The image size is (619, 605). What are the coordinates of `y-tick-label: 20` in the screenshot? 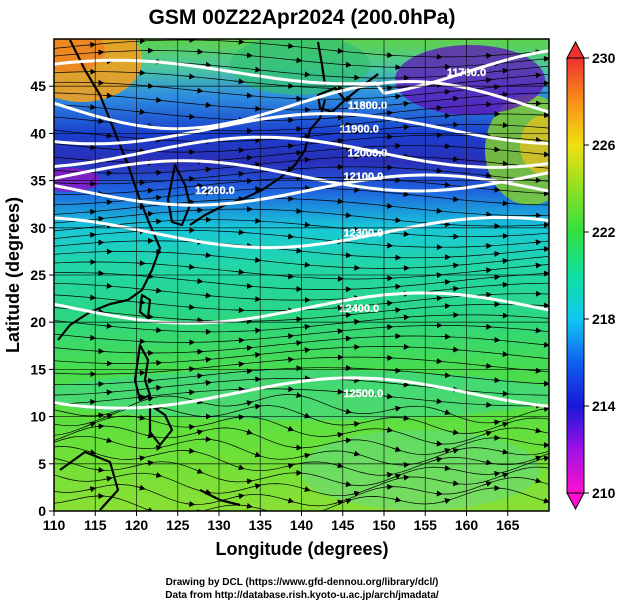 It's located at (38, 322).